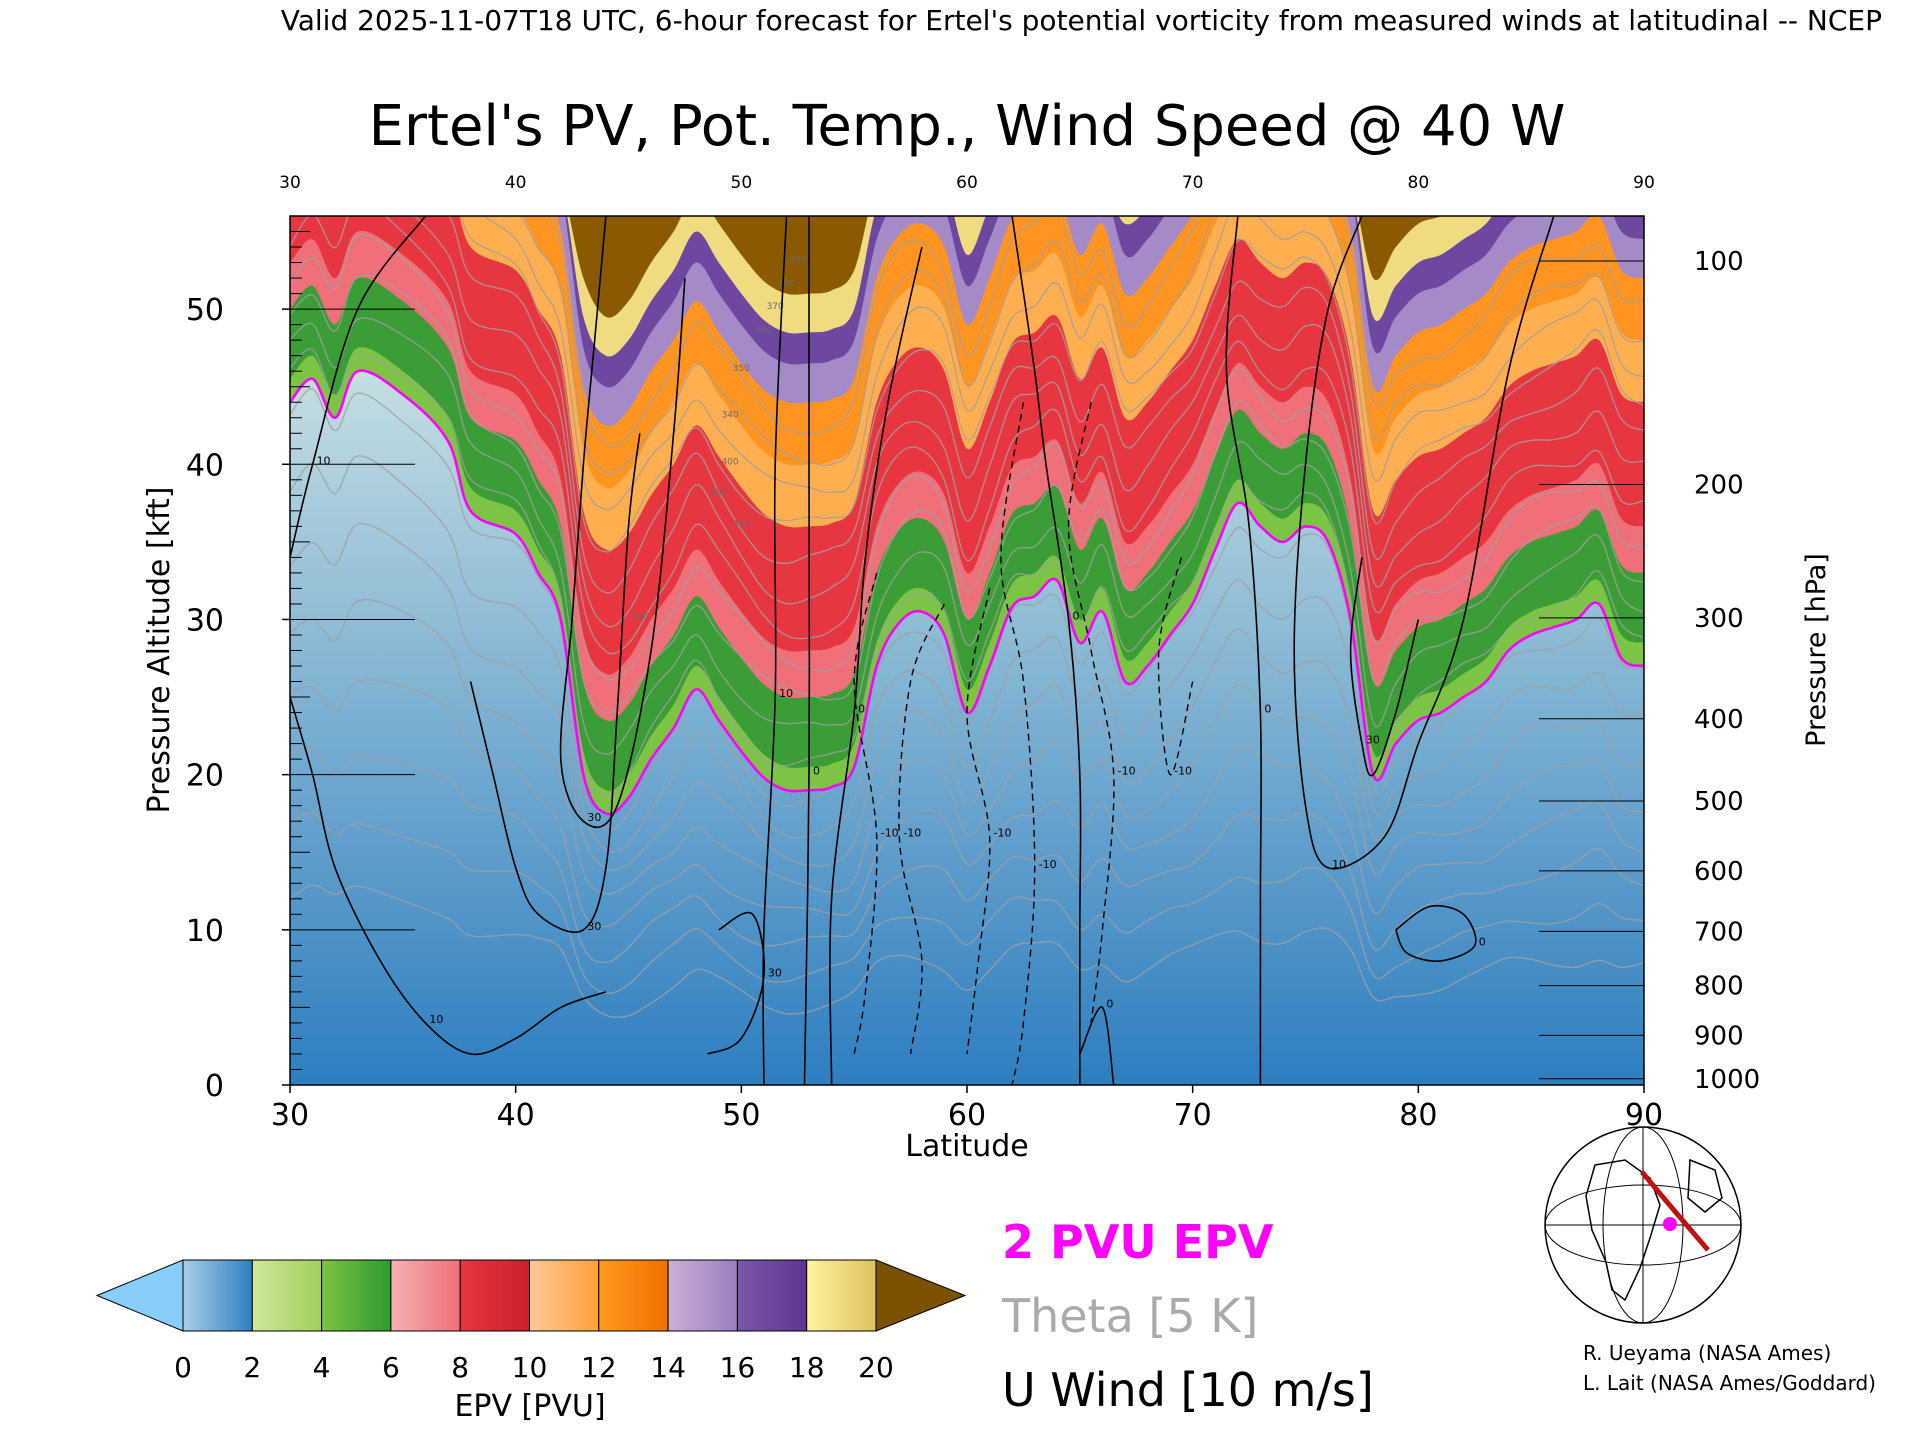 Image resolution: width=1920 pixels, height=1444 pixels. What do you see at coordinates (391, 1367) in the screenshot?
I see `colorbar-tick-label: 6` at bounding box center [391, 1367].